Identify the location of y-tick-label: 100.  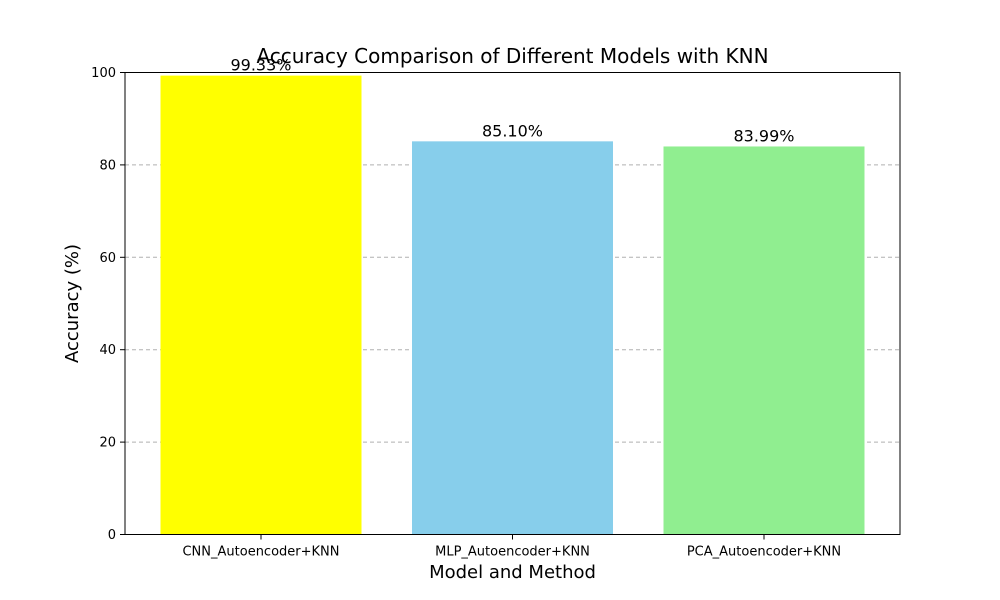
(103, 73).